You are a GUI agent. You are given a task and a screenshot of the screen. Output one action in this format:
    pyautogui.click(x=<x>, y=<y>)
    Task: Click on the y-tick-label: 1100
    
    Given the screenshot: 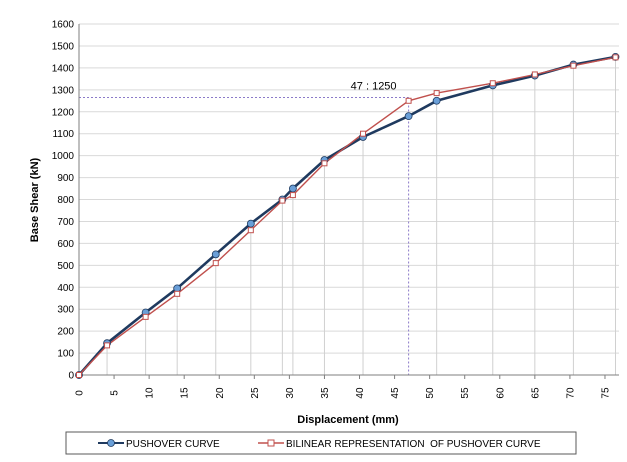 What is the action you would take?
    pyautogui.click(x=63, y=134)
    